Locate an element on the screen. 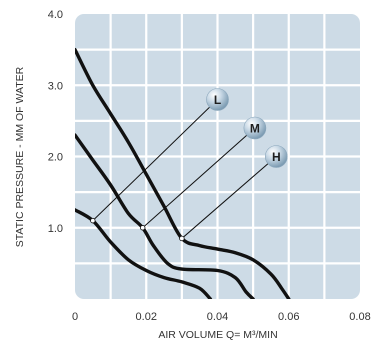  callout-label-m: M is located at coordinates (255, 128).